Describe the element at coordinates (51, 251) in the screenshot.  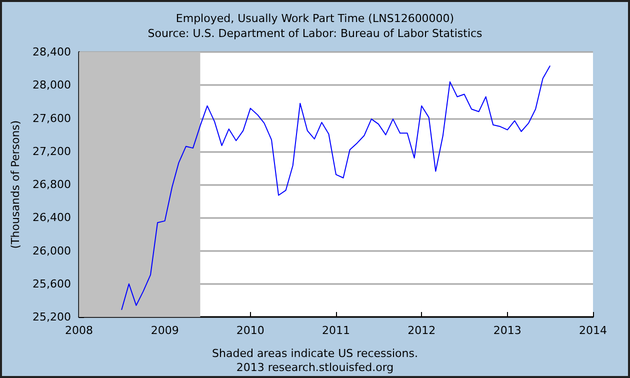
I see `y-tick-label: 26,000` at that location.